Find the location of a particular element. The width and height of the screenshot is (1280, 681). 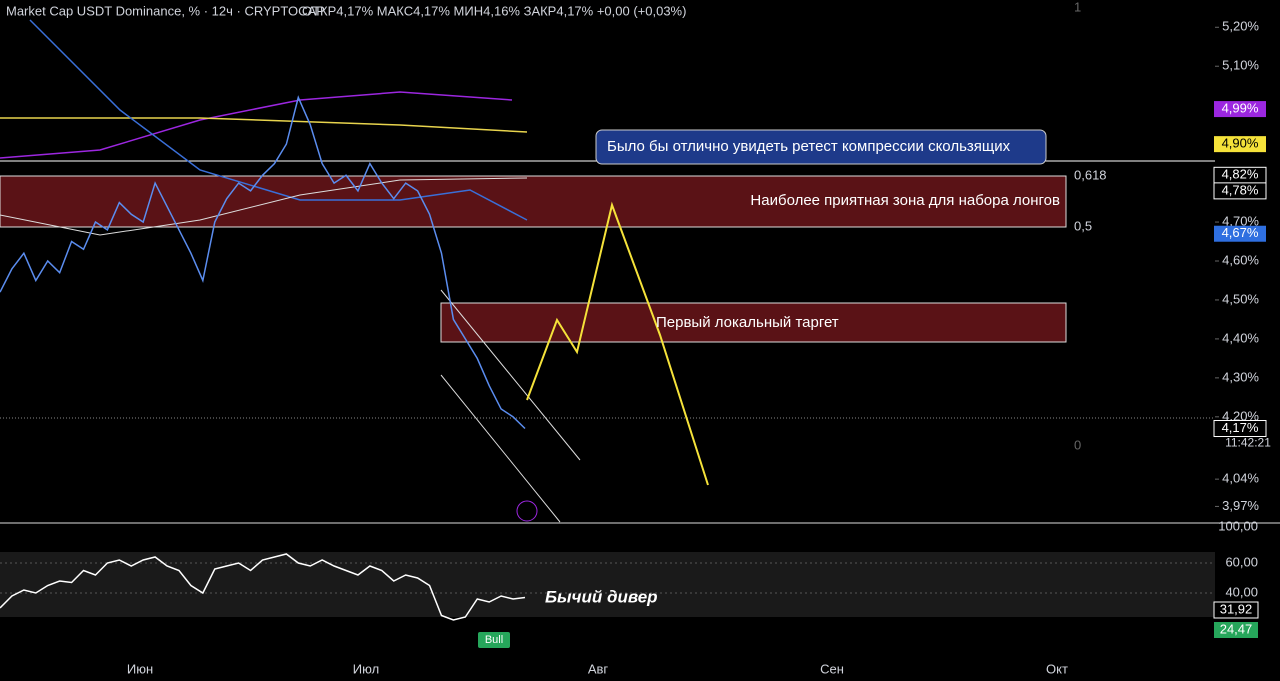

fib-label: 0,5 is located at coordinates (1083, 225).